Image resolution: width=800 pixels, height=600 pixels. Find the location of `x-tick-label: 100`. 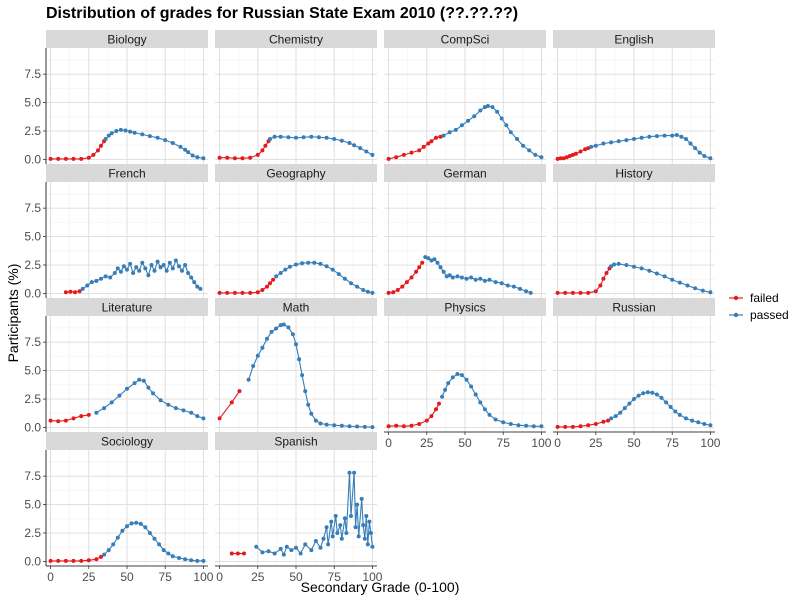

x-tick-label: 100 is located at coordinates (710, 443).